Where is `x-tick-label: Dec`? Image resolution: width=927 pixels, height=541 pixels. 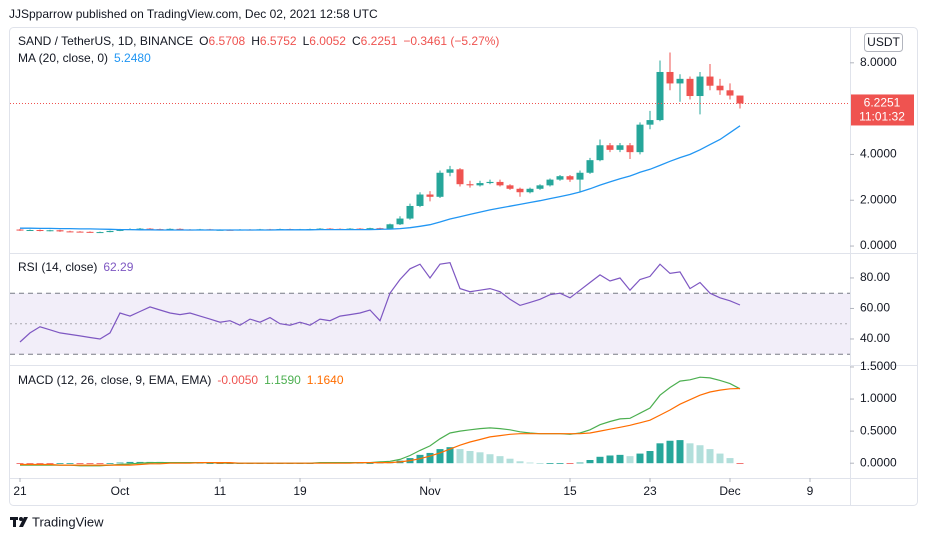
x-tick-label: Dec is located at coordinates (729, 491).